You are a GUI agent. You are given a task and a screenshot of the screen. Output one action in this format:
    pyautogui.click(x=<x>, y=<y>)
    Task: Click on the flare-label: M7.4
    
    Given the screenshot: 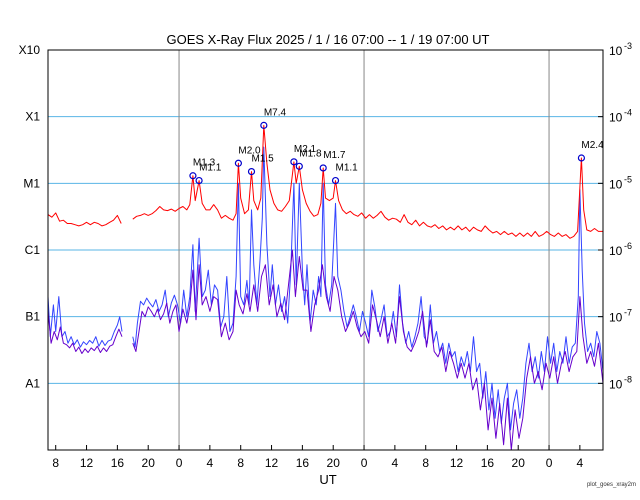 What is the action you would take?
    pyautogui.click(x=275, y=112)
    